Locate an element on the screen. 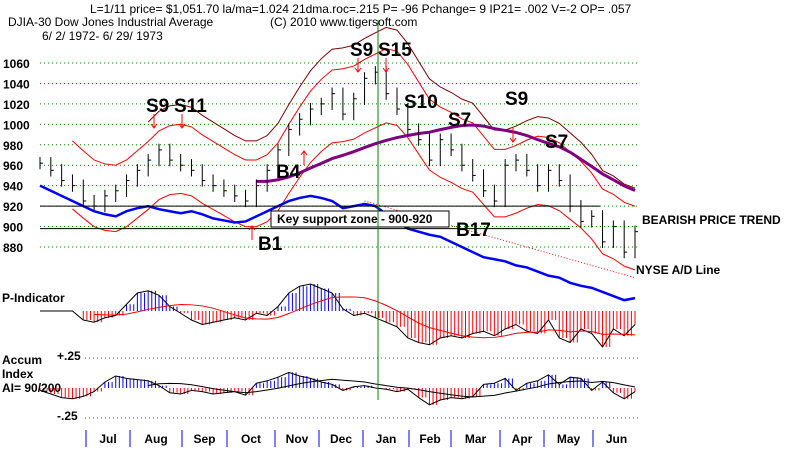 Image resolution: width=800 pixels, height=450 pixels. trend-label: BEARISH PRICE TREND is located at coordinates (711, 220).